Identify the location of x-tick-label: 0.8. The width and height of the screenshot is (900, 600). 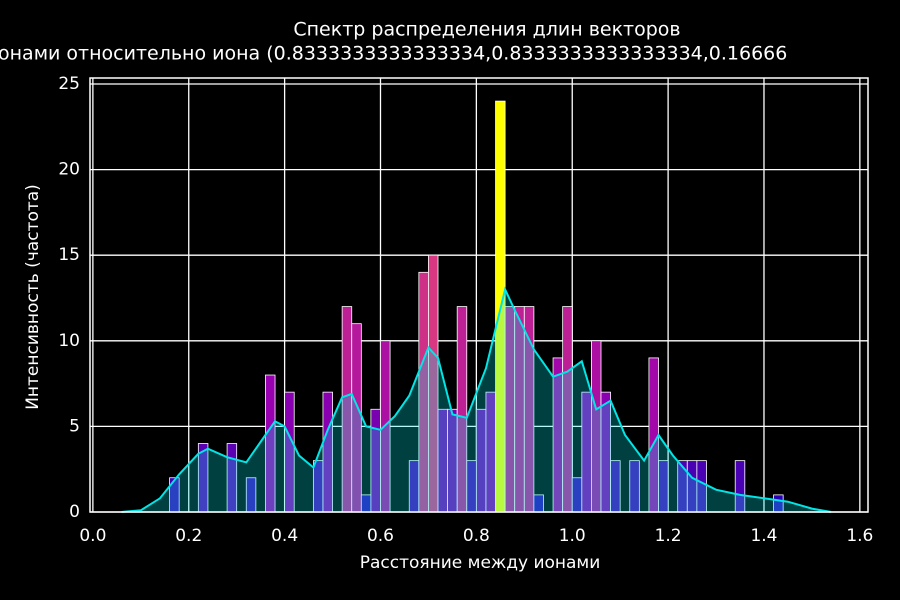
(476, 536).